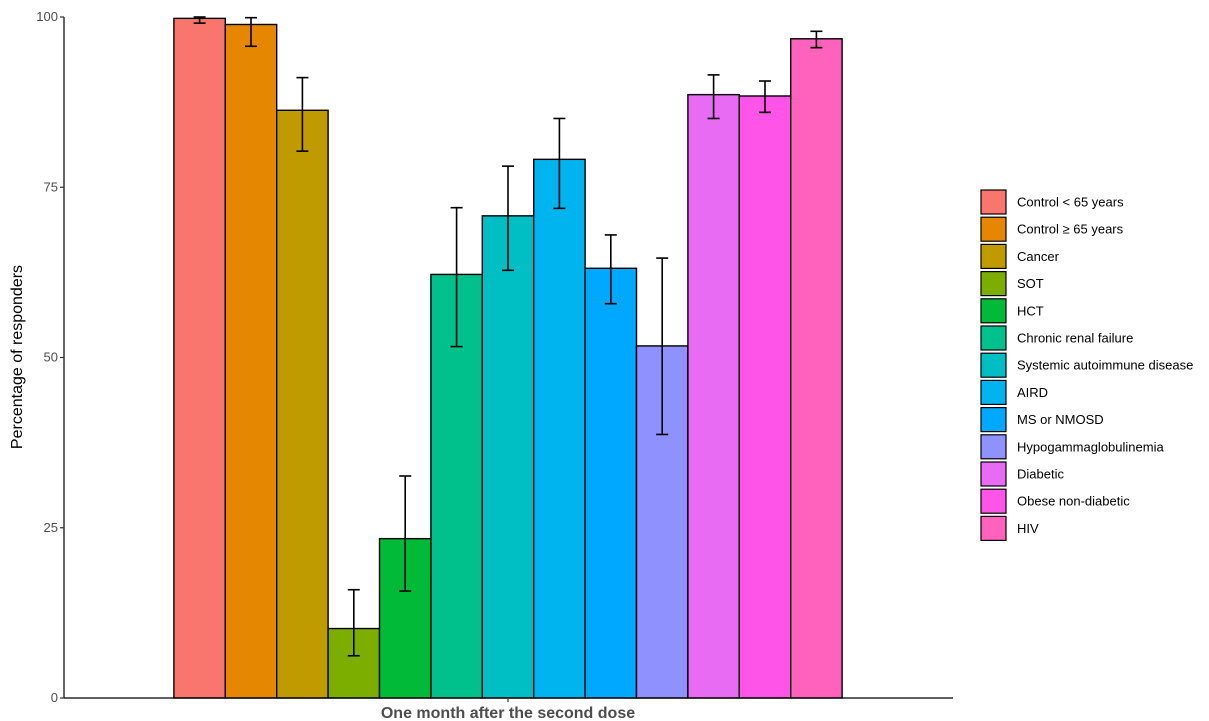 The width and height of the screenshot is (1209, 721). What do you see at coordinates (1070, 229) in the screenshot?
I see `legend-label: Control ≥ 65 years` at bounding box center [1070, 229].